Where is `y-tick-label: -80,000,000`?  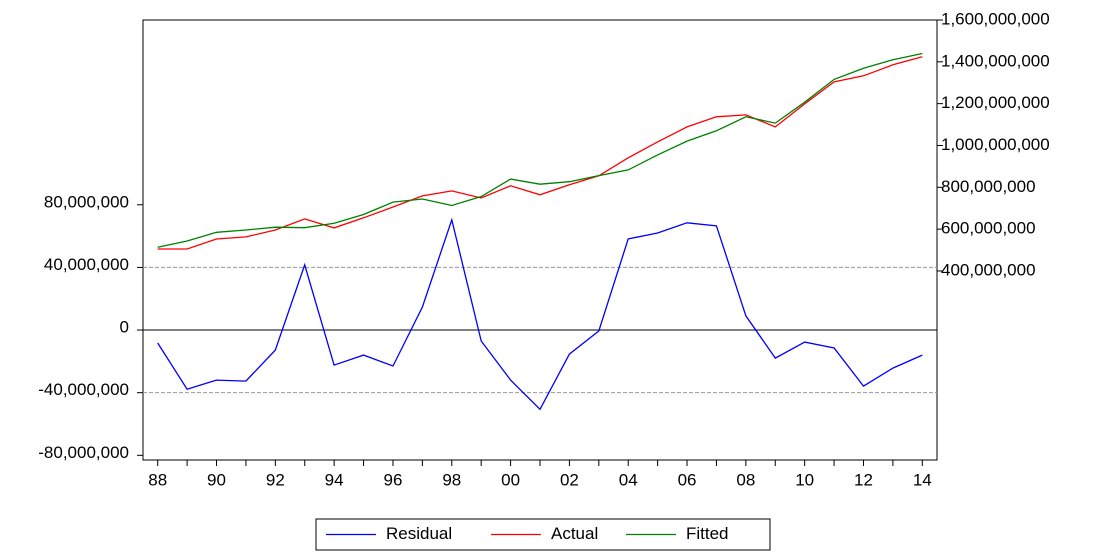 y-tick-label: -80,000,000 is located at coordinates (83, 452).